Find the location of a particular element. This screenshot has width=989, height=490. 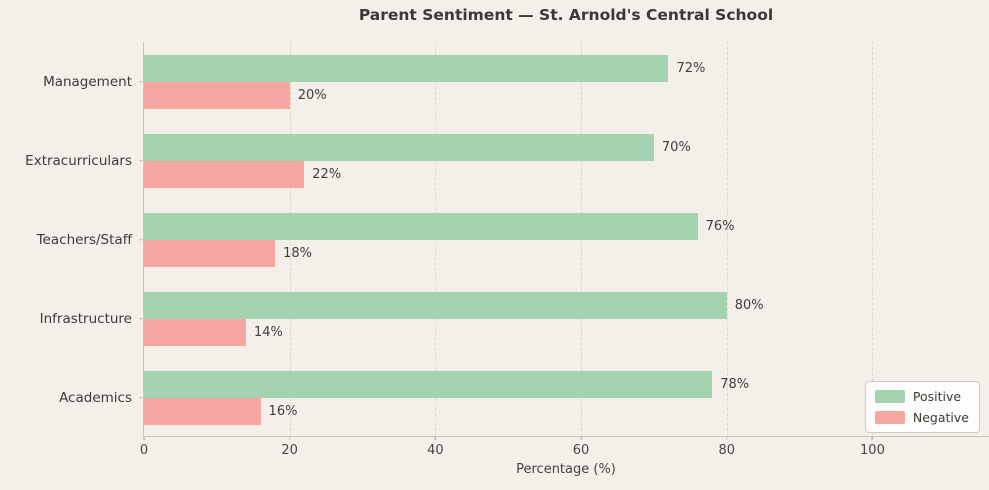

y-tick-label: Infrastructure is located at coordinates (85, 318).